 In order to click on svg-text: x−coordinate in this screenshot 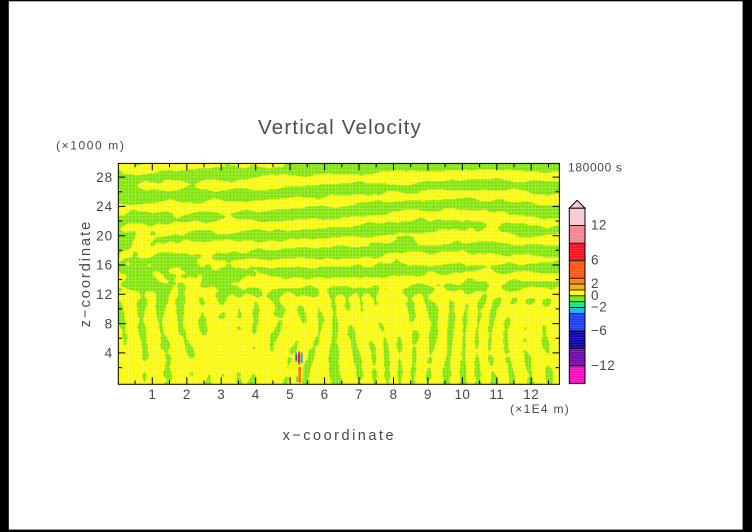, I will do `click(339, 436)`.